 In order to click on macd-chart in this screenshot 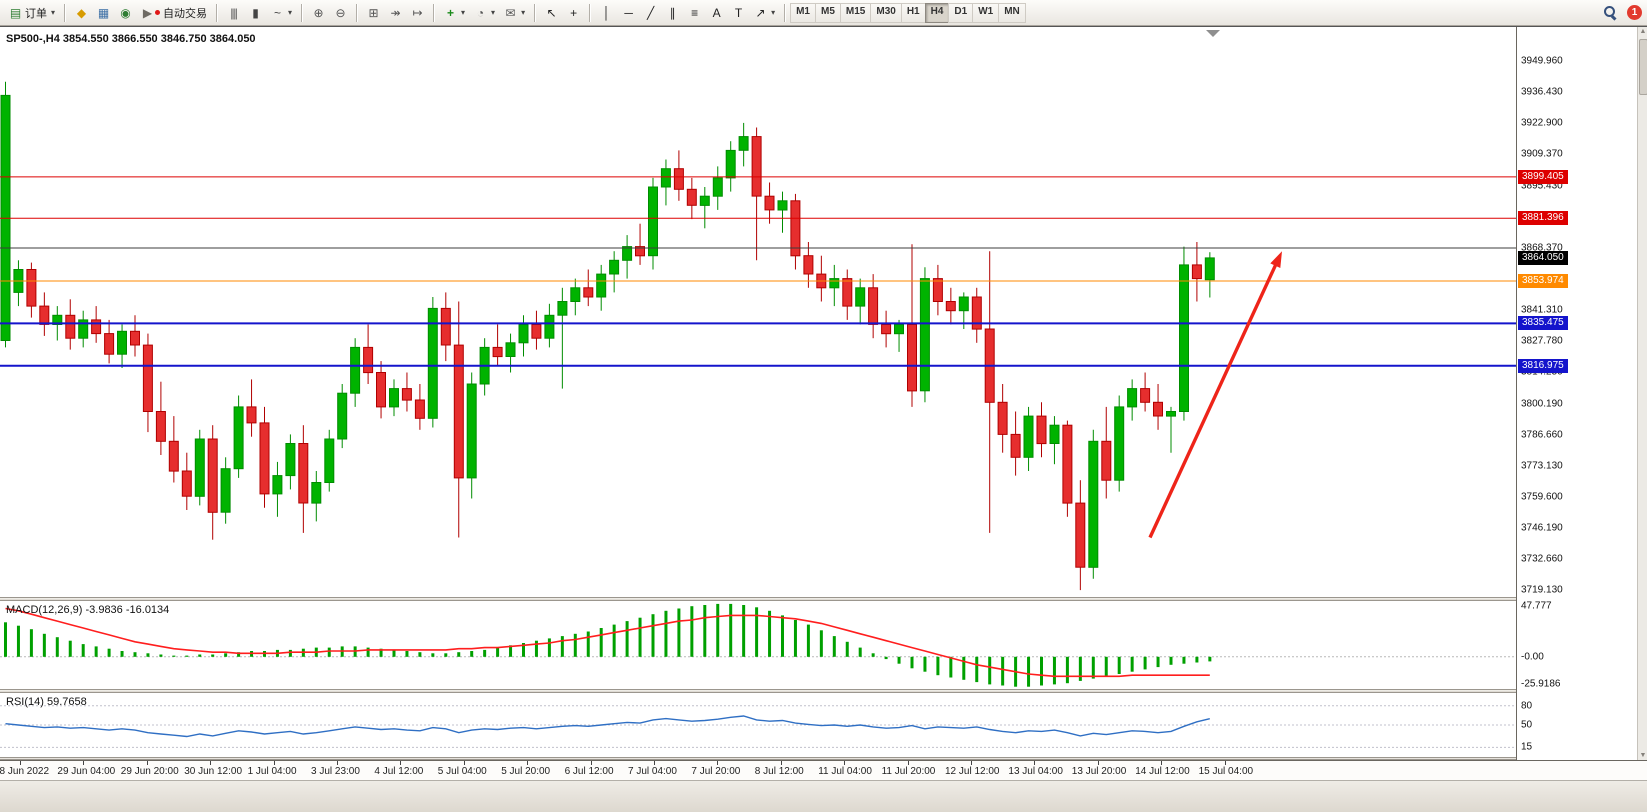, I will do `click(758, 645)`.